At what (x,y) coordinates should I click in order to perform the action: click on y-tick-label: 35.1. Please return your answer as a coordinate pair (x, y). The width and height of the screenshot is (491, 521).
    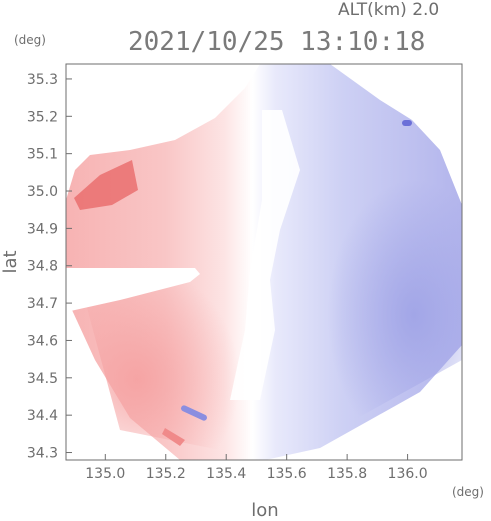
    Looking at the image, I should click on (42, 155).